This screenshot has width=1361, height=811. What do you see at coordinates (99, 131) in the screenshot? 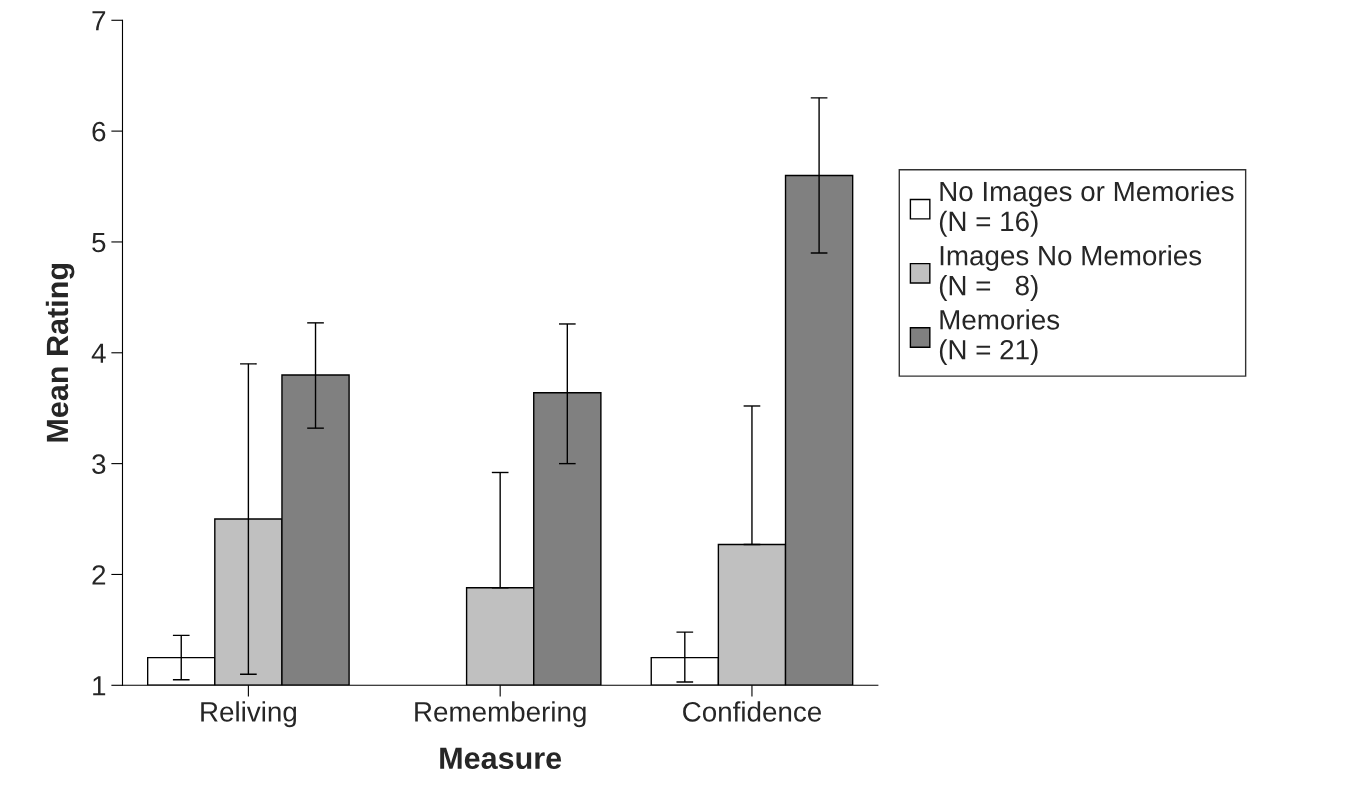
I see `y-tick-label: 6` at bounding box center [99, 131].